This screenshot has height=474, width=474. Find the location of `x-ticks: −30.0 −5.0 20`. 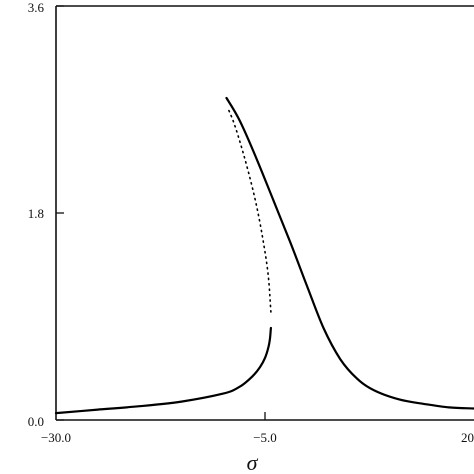

x-ticks: −30.0 −5.0 20 is located at coordinates (257, 428).